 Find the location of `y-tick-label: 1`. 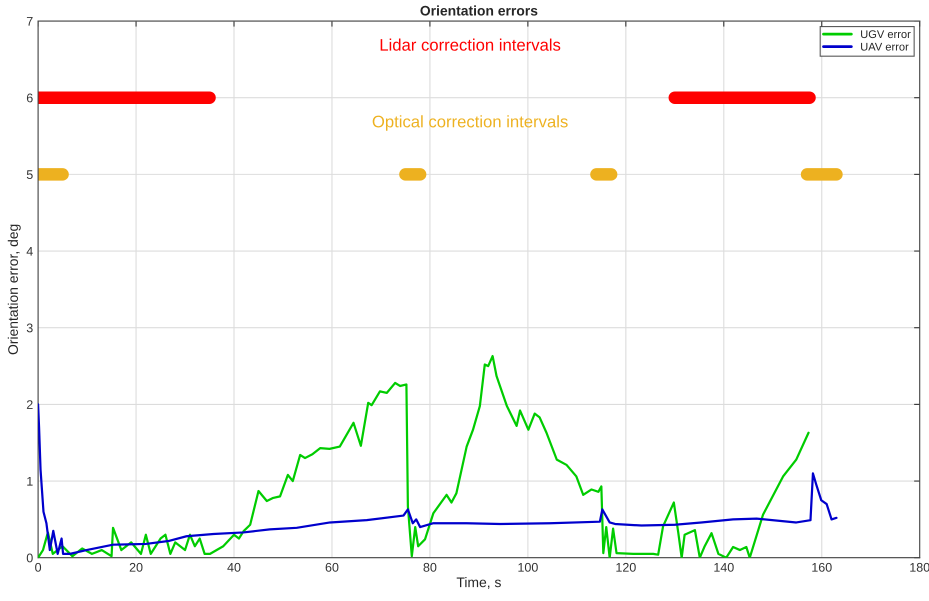

y-tick-label: 1 is located at coordinates (30, 481).